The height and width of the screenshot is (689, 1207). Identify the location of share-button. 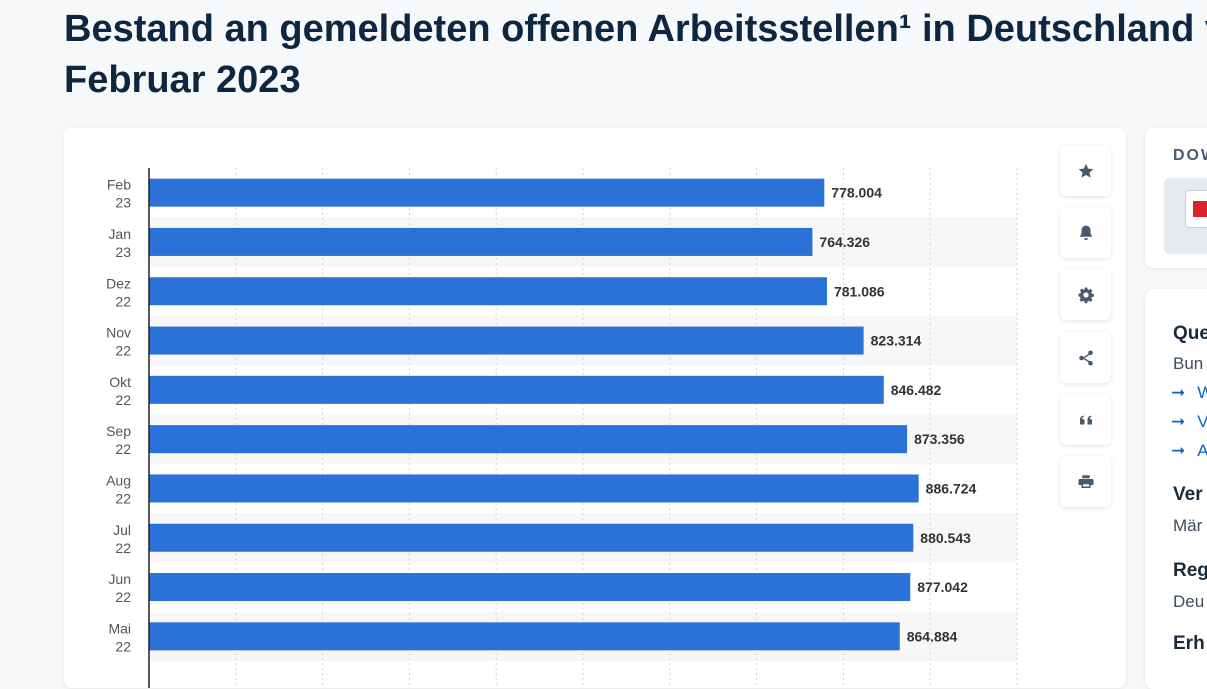
(1085, 357).